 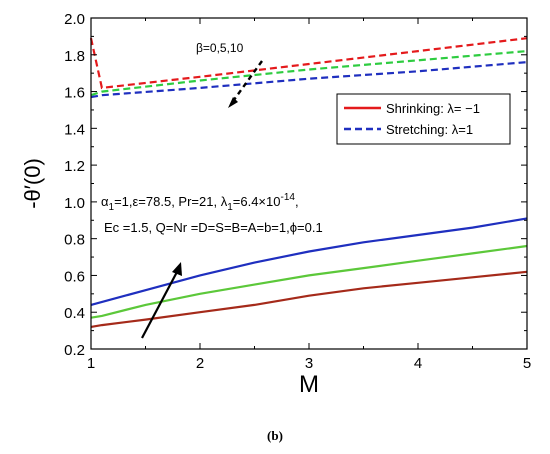 I want to click on x-tick-label: 3, so click(x=309, y=363).